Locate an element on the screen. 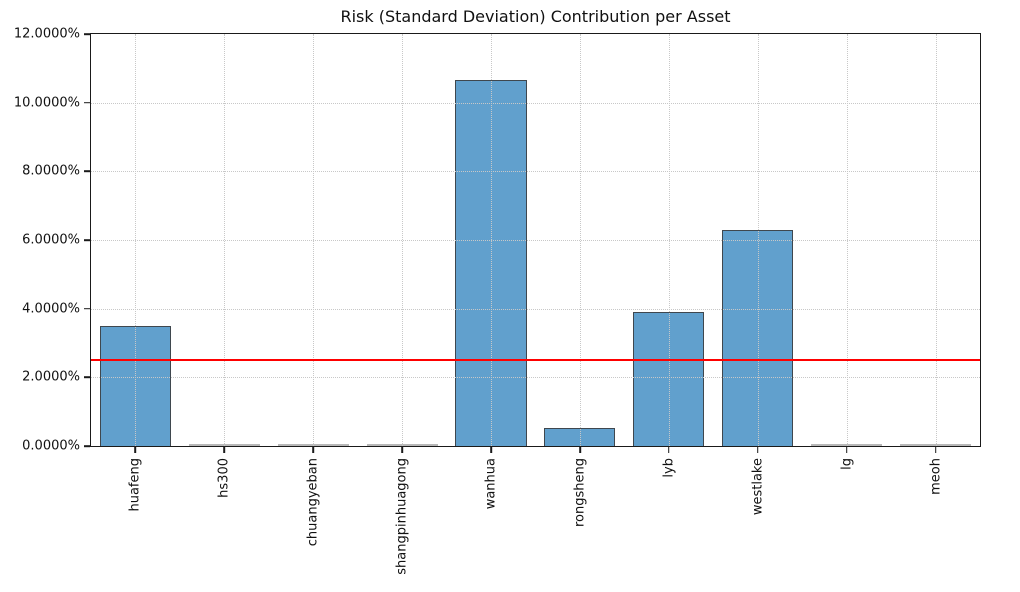 This screenshot has width=1020, height=592. x-tick-wanhua is located at coordinates (491, 450).